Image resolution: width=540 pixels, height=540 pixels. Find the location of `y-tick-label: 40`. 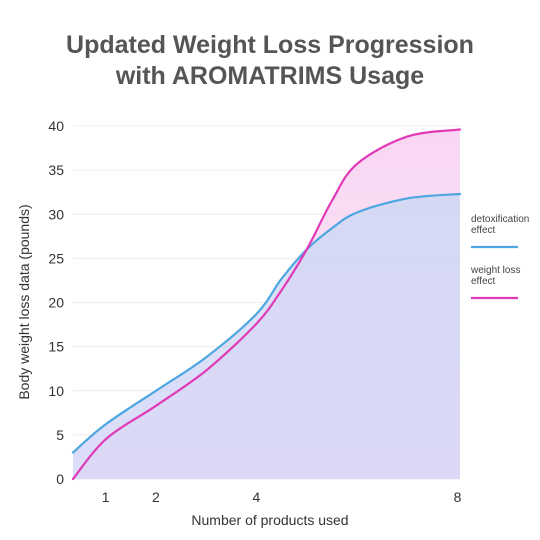

y-tick-label: 40 is located at coordinates (56, 126).